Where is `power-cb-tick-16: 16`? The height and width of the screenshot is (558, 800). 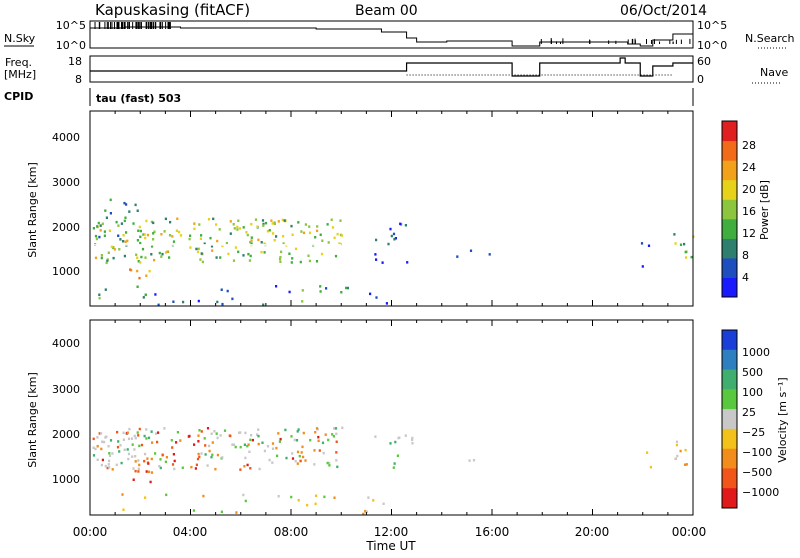
power-cb-tick-16: 16 is located at coordinates (749, 211).